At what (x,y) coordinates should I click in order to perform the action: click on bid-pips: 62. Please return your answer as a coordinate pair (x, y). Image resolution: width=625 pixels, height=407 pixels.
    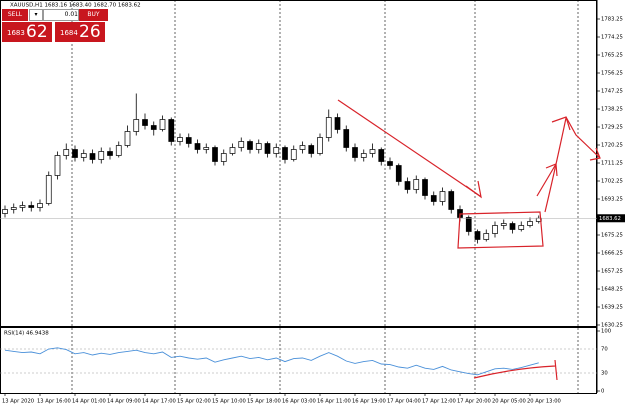
    Looking at the image, I should click on (37, 32).